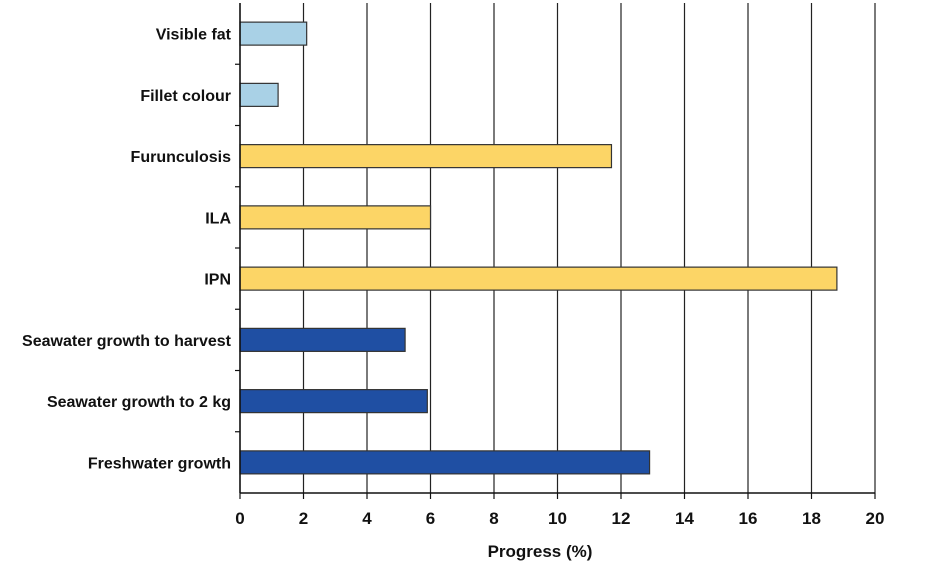 The width and height of the screenshot is (937, 573). Describe the element at coordinates (181, 157) in the screenshot. I see `category-label: Furunculosis` at that location.